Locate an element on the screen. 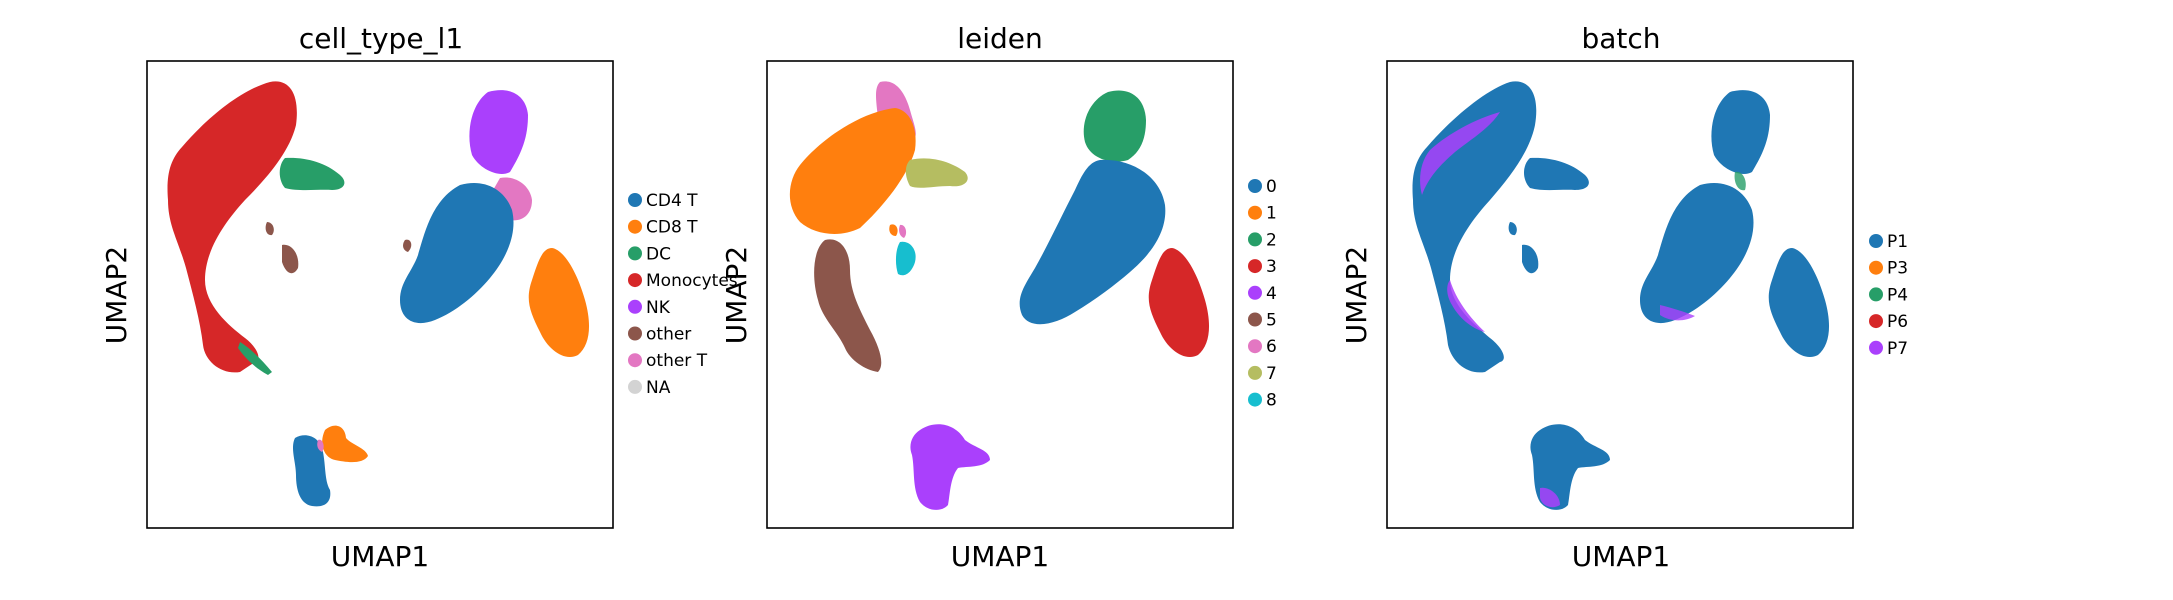 The width and height of the screenshot is (2173, 600). batch-bottom-purple is located at coordinates (1550, 497).